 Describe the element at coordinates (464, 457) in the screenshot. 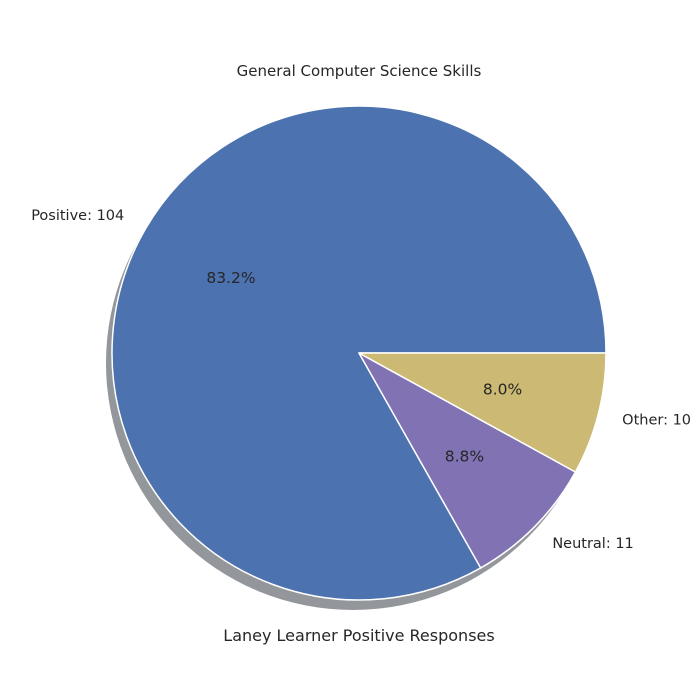

I see `slice-percent-label-1: 8.8%` at that location.